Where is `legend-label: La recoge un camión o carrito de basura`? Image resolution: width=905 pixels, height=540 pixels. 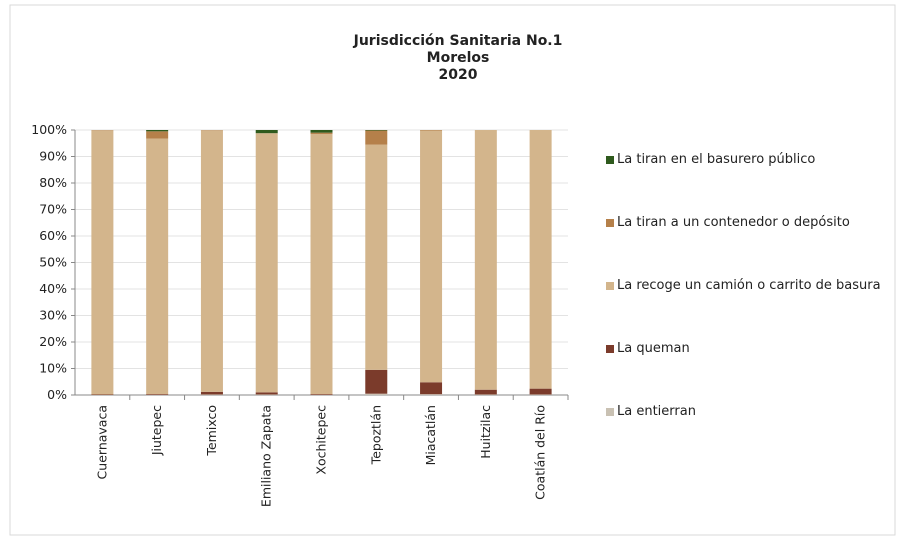
legend-label: La recoge un camión o carrito de basura is located at coordinates (749, 285).